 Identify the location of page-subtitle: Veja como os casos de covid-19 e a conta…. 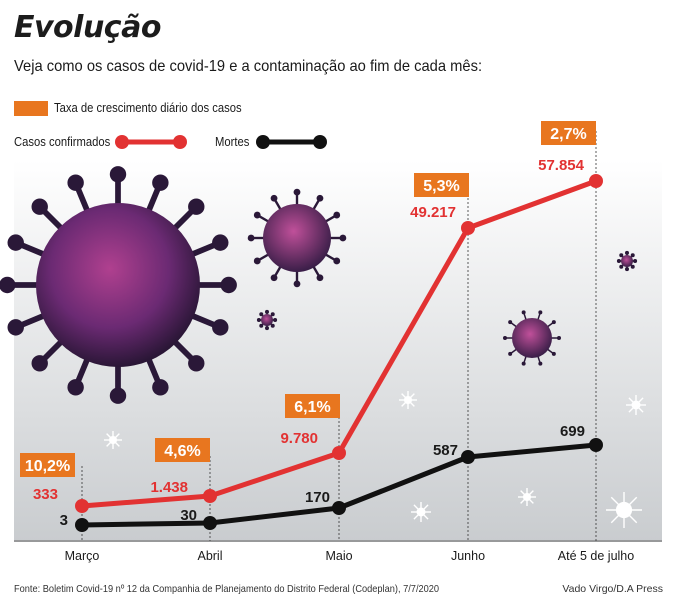
(248, 66).